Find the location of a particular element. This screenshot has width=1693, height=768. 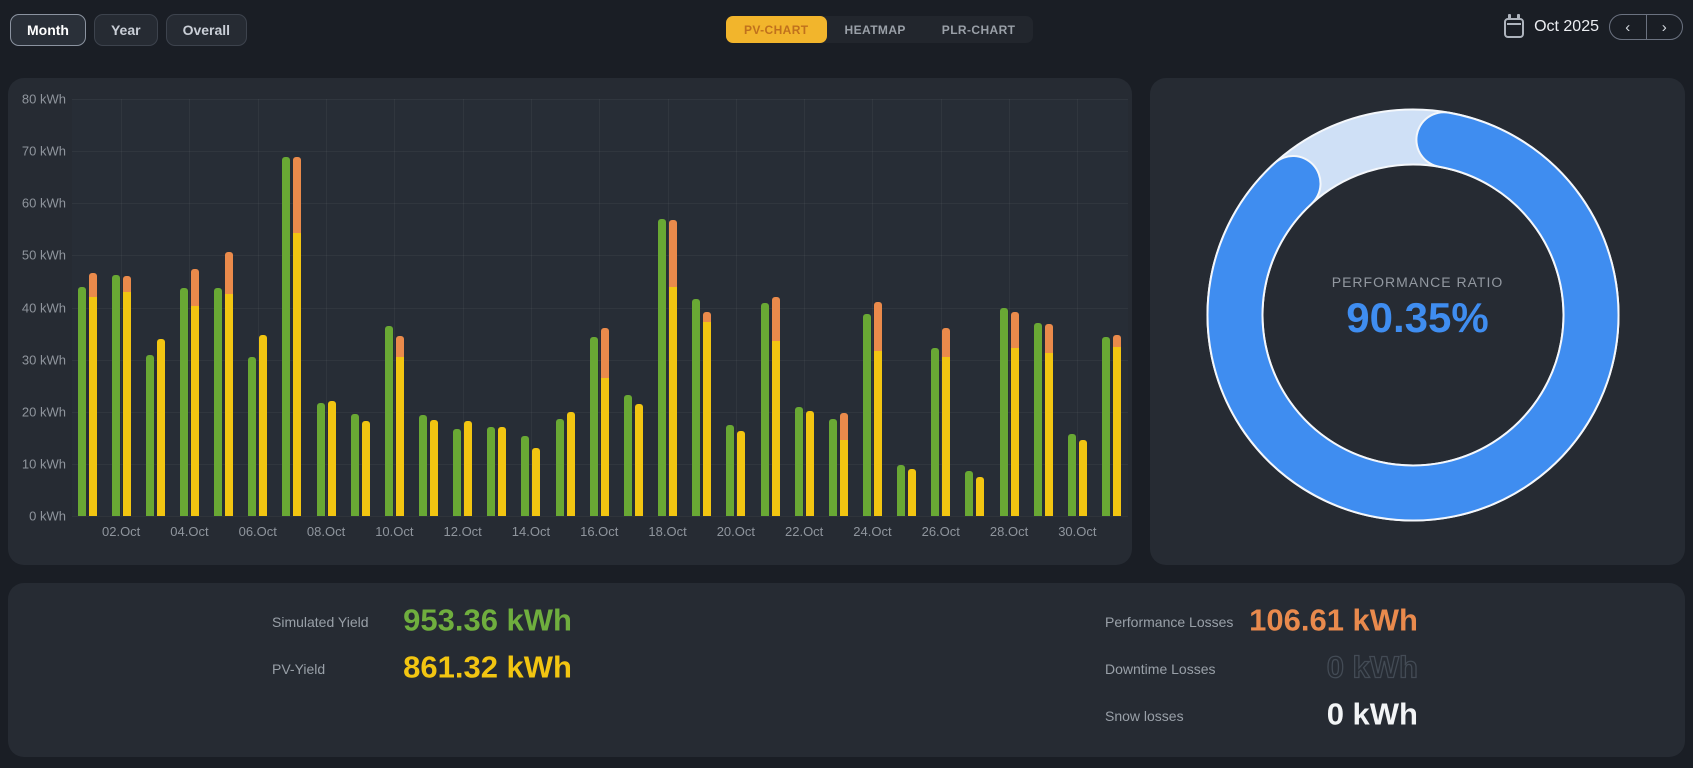

x-axis-tick: 10.Oct is located at coordinates (394, 531).